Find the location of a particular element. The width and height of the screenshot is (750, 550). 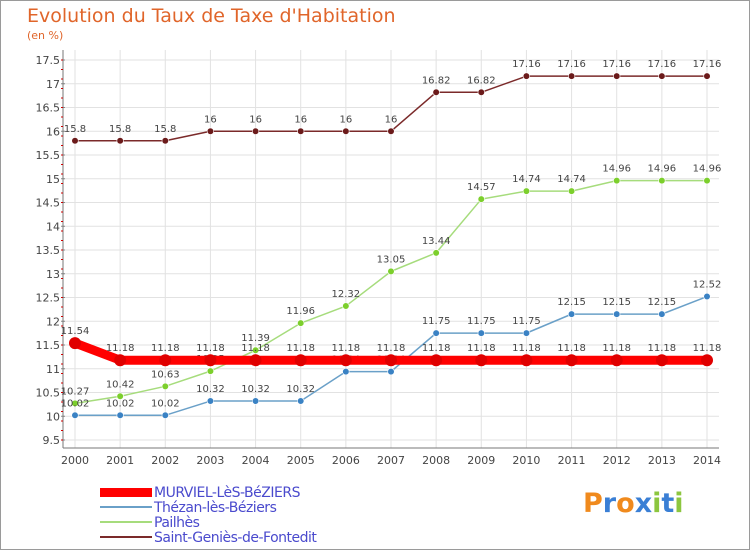

data-label: 14.57 is located at coordinates (481, 187).